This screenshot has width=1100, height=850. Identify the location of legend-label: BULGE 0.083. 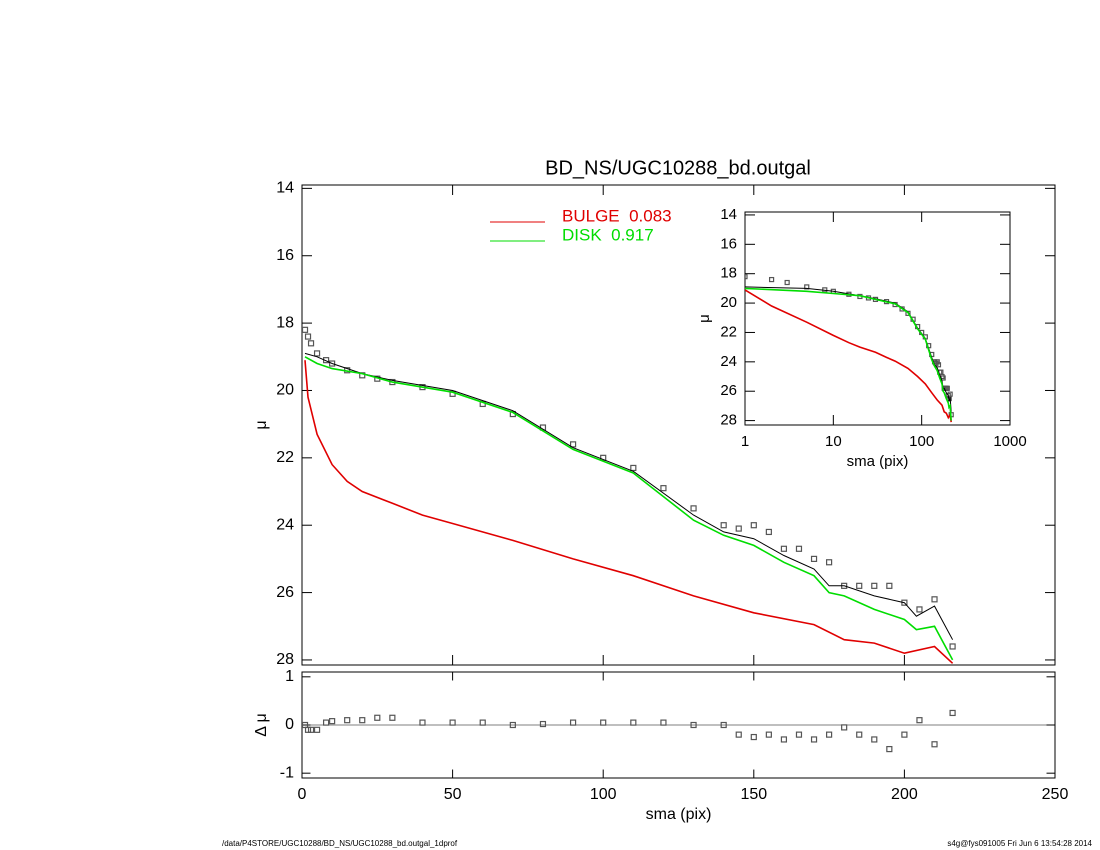
(617, 215).